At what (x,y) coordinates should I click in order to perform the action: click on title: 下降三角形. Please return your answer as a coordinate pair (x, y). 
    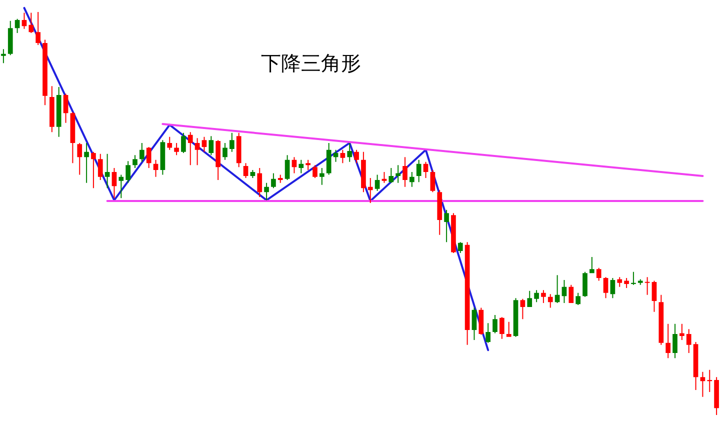
    Looking at the image, I should click on (311, 63).